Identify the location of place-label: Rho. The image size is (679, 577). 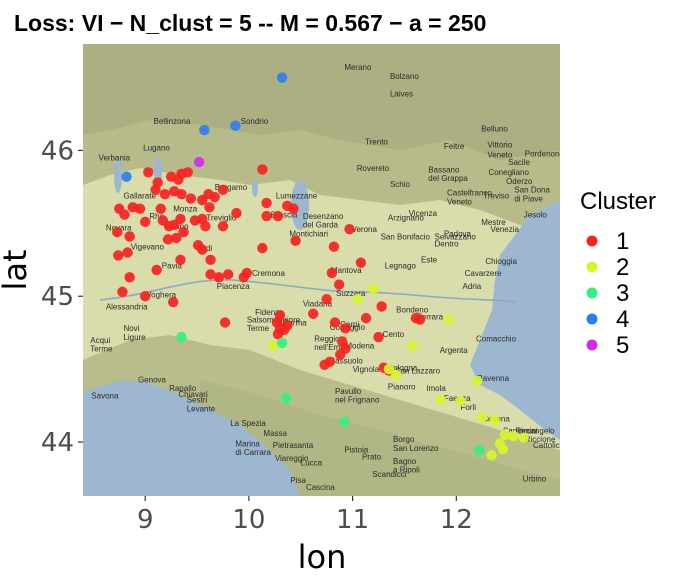
(156, 216).